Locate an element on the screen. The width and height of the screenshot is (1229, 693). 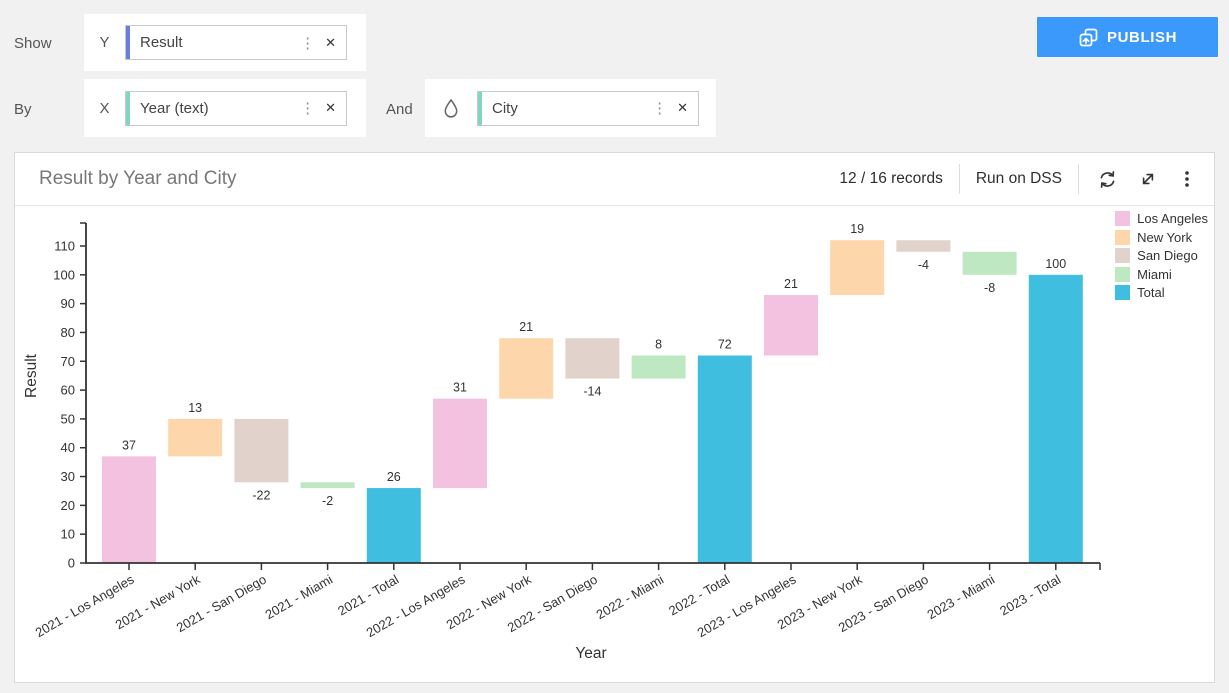
y-tick-label: 40 is located at coordinates (68, 447).